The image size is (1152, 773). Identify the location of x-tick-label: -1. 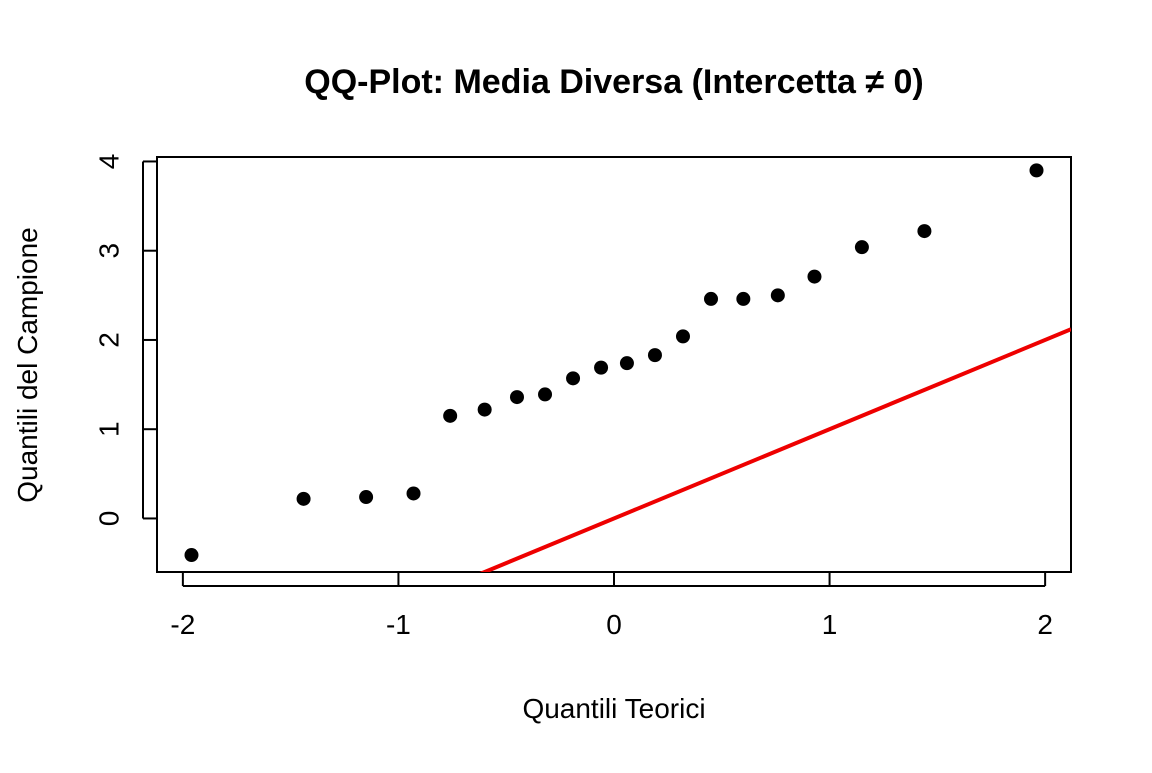
(398, 624).